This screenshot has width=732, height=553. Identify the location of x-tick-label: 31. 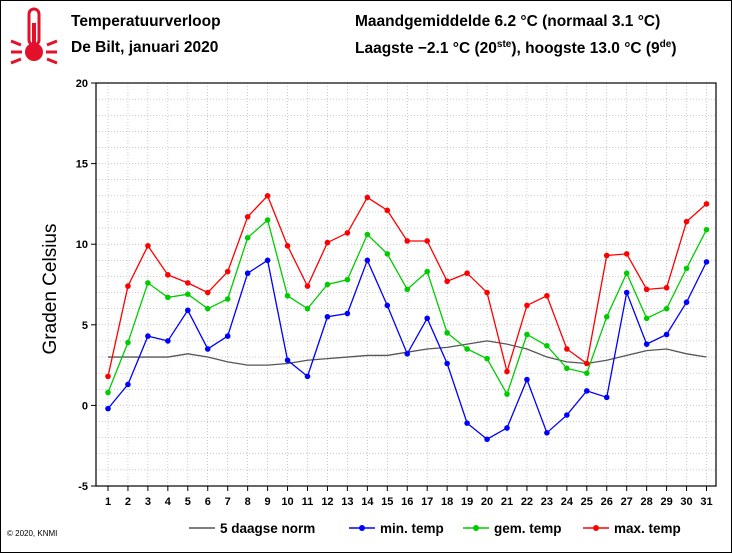
(706, 502).